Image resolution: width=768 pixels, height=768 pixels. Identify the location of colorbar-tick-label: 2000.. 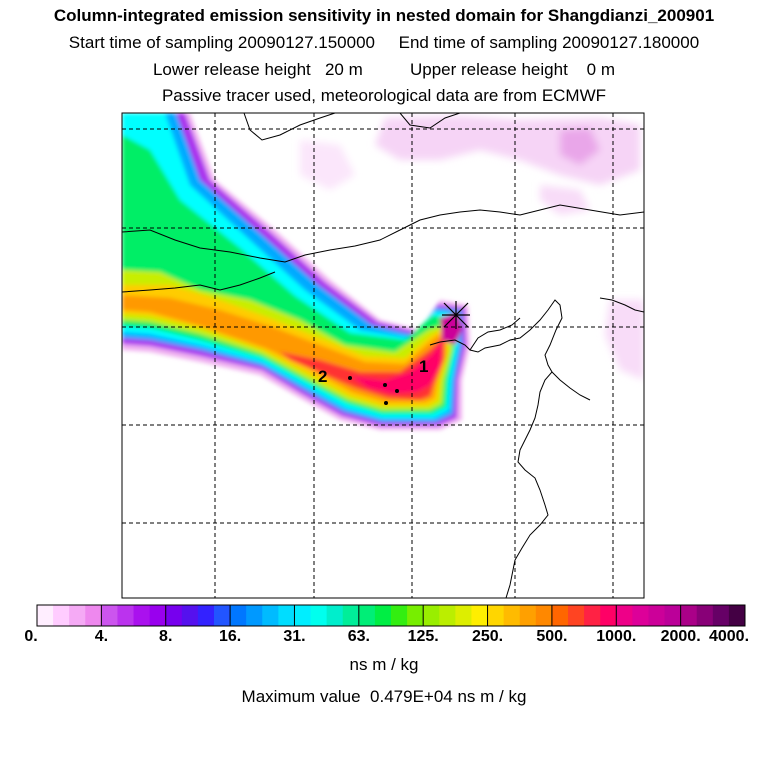
(680, 636).